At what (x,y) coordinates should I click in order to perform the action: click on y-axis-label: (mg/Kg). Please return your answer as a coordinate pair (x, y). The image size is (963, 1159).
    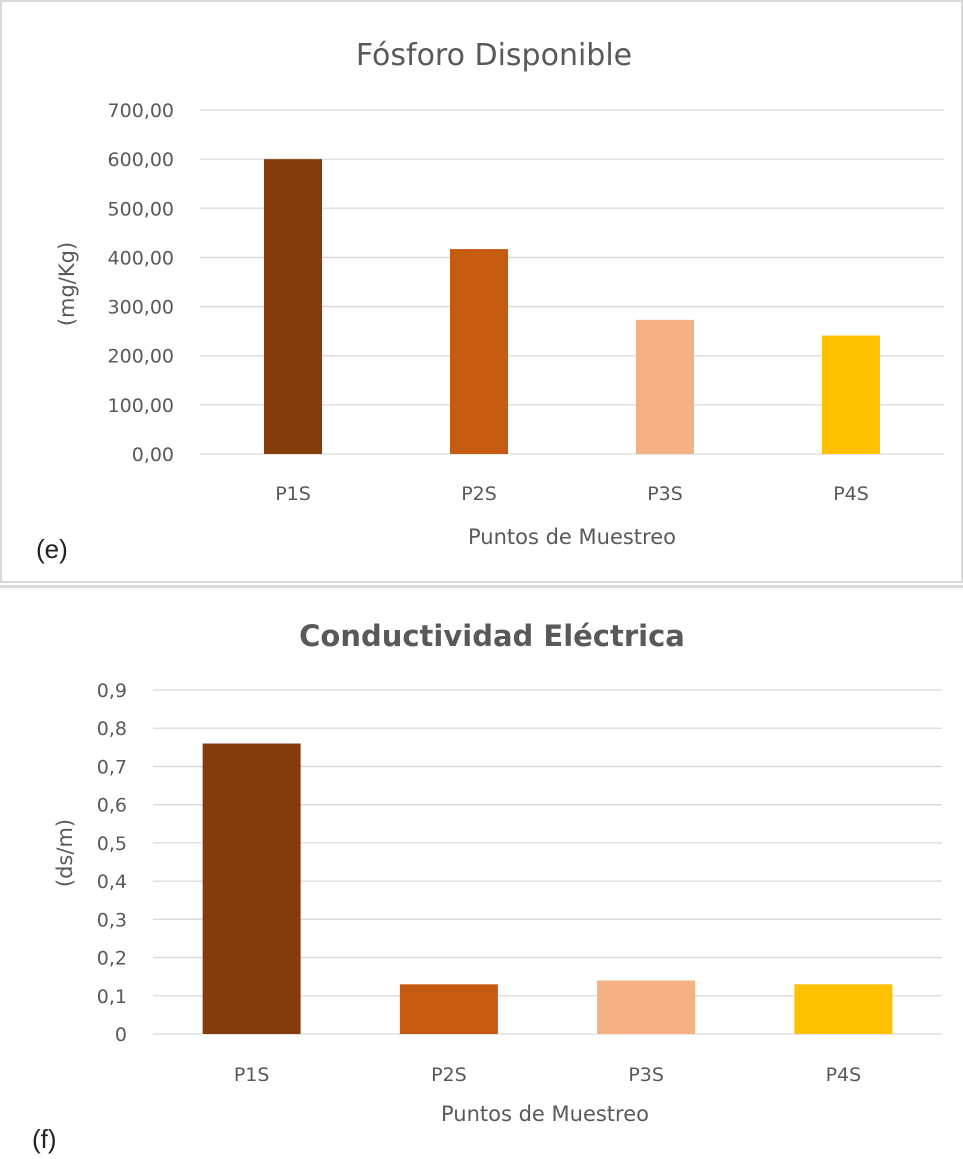
    Looking at the image, I should click on (67, 284).